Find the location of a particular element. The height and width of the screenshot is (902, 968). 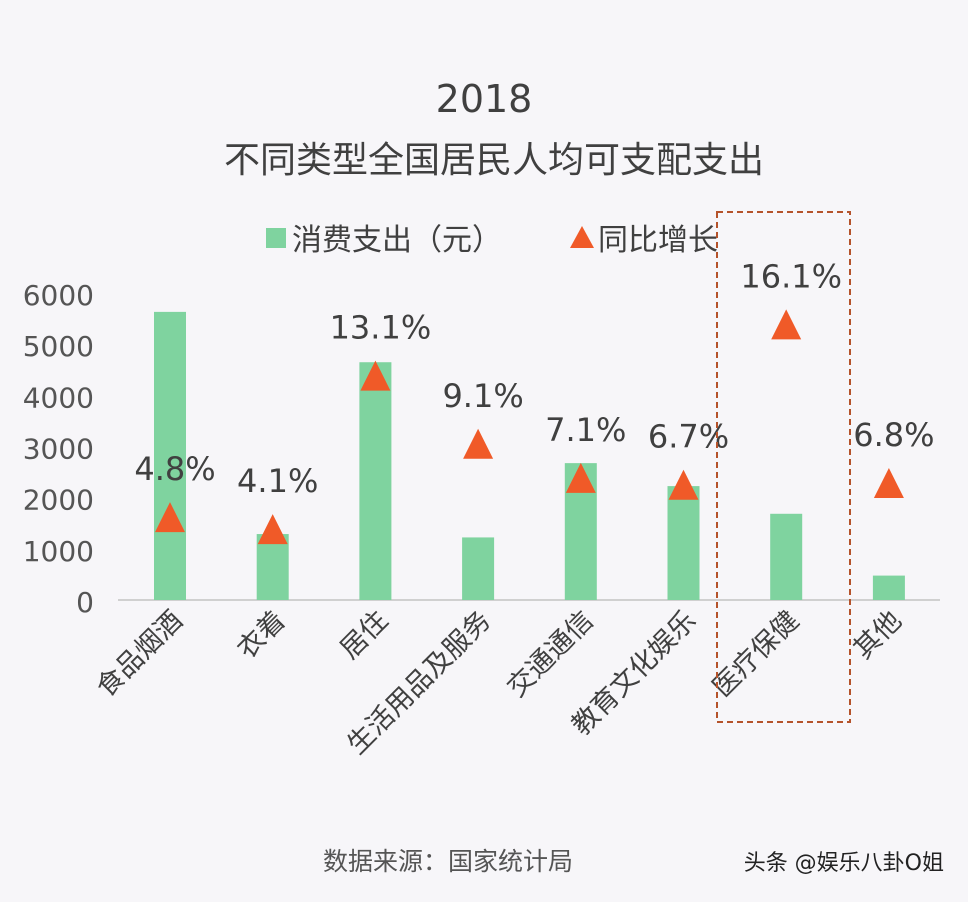

growth-label: 13.1% is located at coordinates (381, 328).